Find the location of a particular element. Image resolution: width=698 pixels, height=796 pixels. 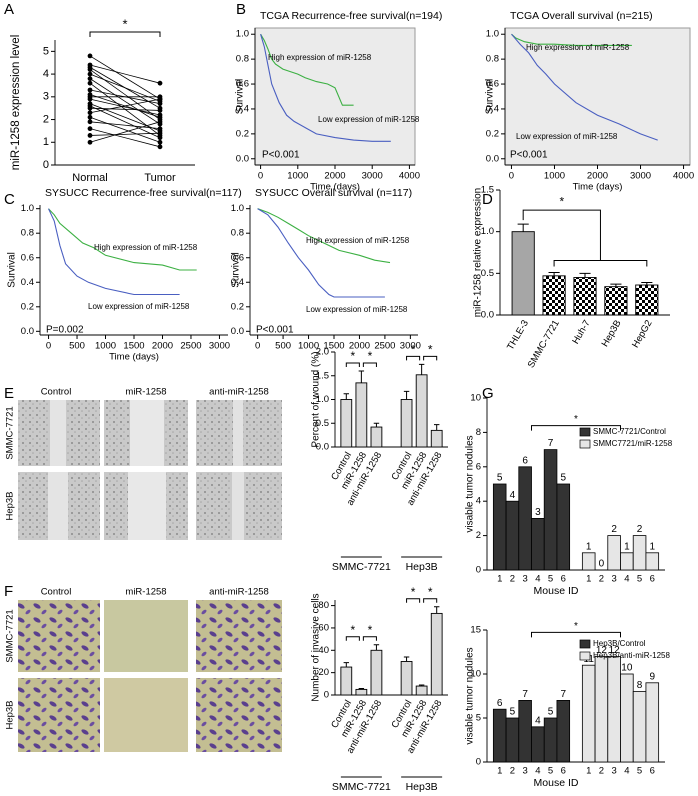

x-tick-label: HepG2 is located at coordinates (642, 334).